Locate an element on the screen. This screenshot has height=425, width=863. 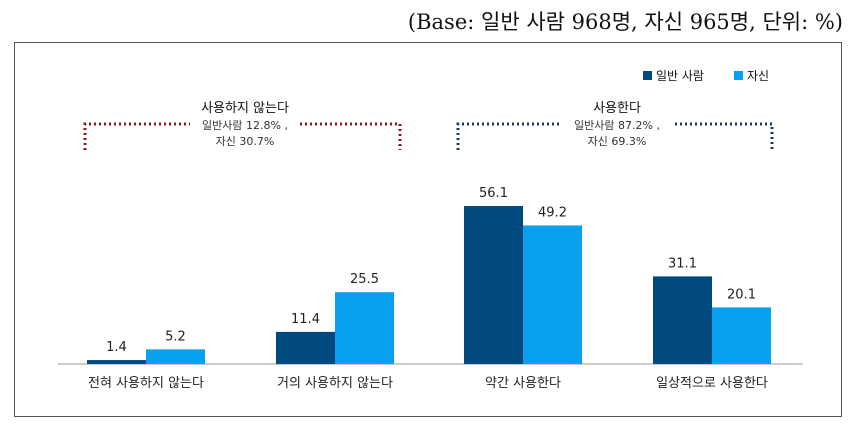
annotation-no-use-line1: 일반사람 12.8% , is located at coordinates (245, 125).